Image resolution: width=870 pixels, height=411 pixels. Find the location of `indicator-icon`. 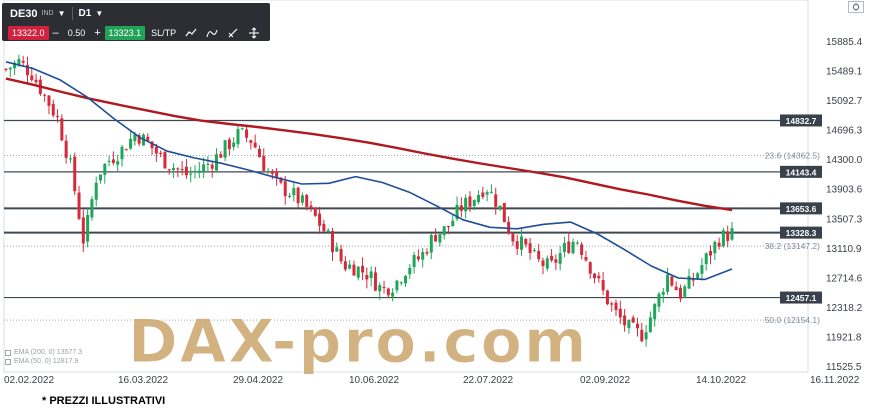

indicator-icon is located at coordinates (212, 33).